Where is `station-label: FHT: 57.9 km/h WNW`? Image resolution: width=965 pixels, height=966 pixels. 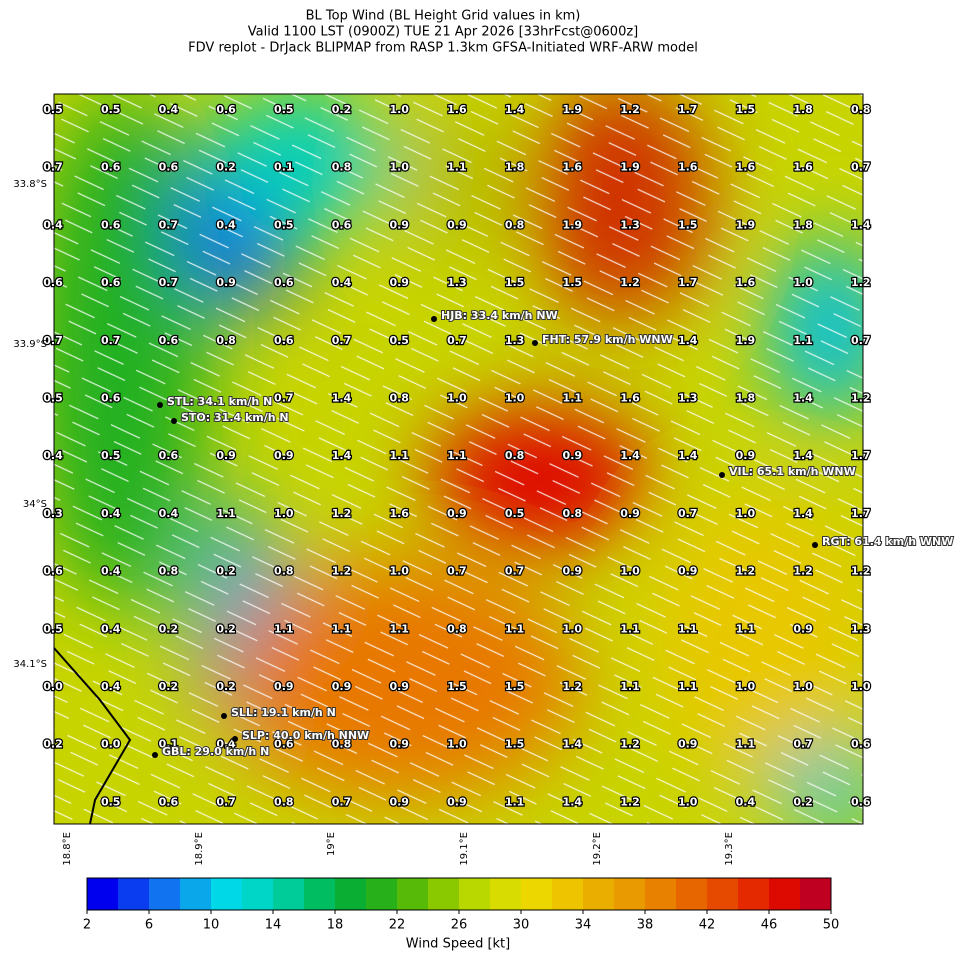
station-label: FHT: 57.9 km/h WNW is located at coordinates (607, 339).